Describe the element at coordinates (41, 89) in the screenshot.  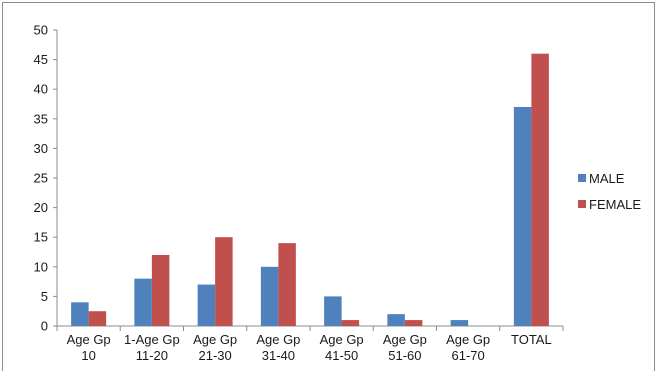
I see `y-tick-label: 40` at that location.